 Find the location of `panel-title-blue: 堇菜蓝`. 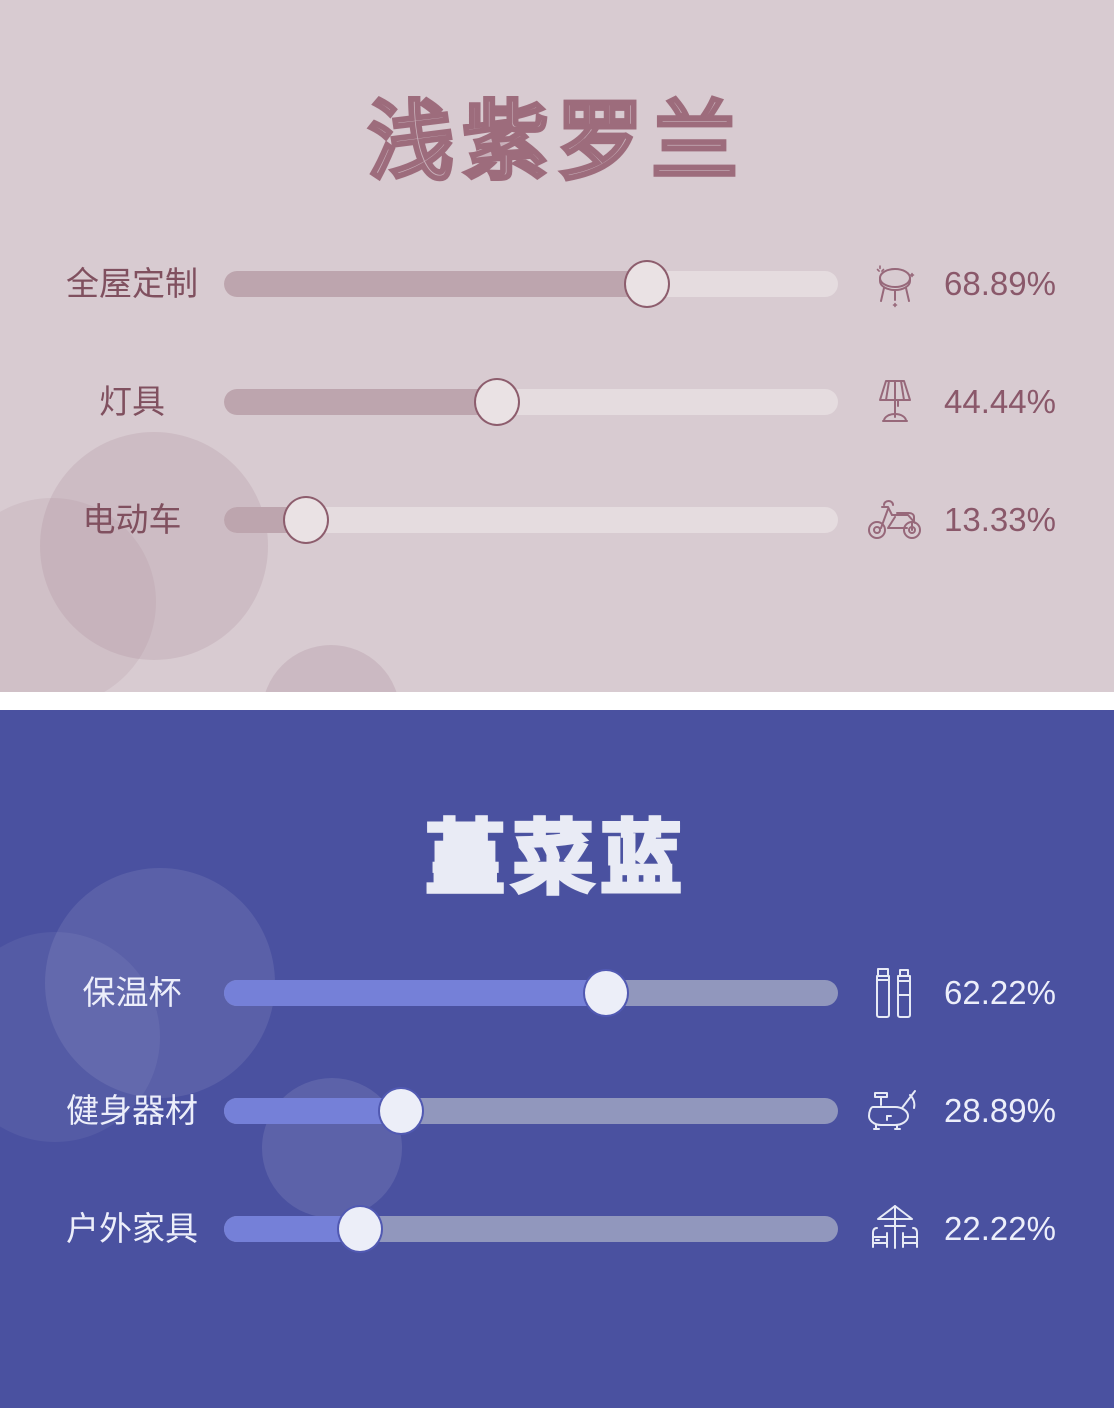

panel-title-blue: 堇菜蓝 is located at coordinates (556, 858).